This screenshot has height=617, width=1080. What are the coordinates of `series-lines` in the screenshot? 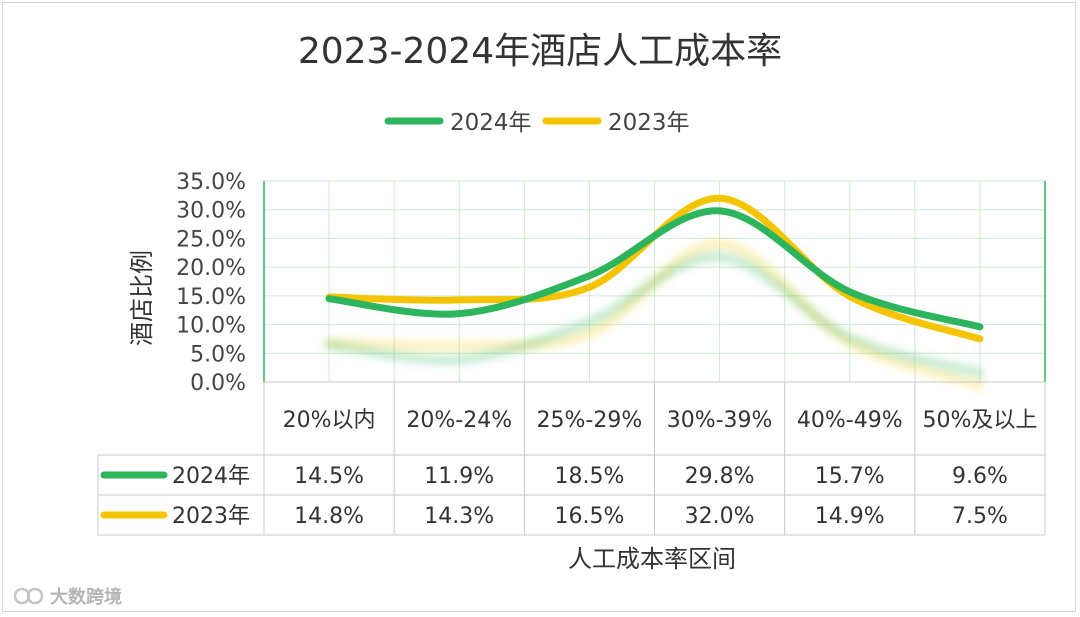 It's located at (654, 268).